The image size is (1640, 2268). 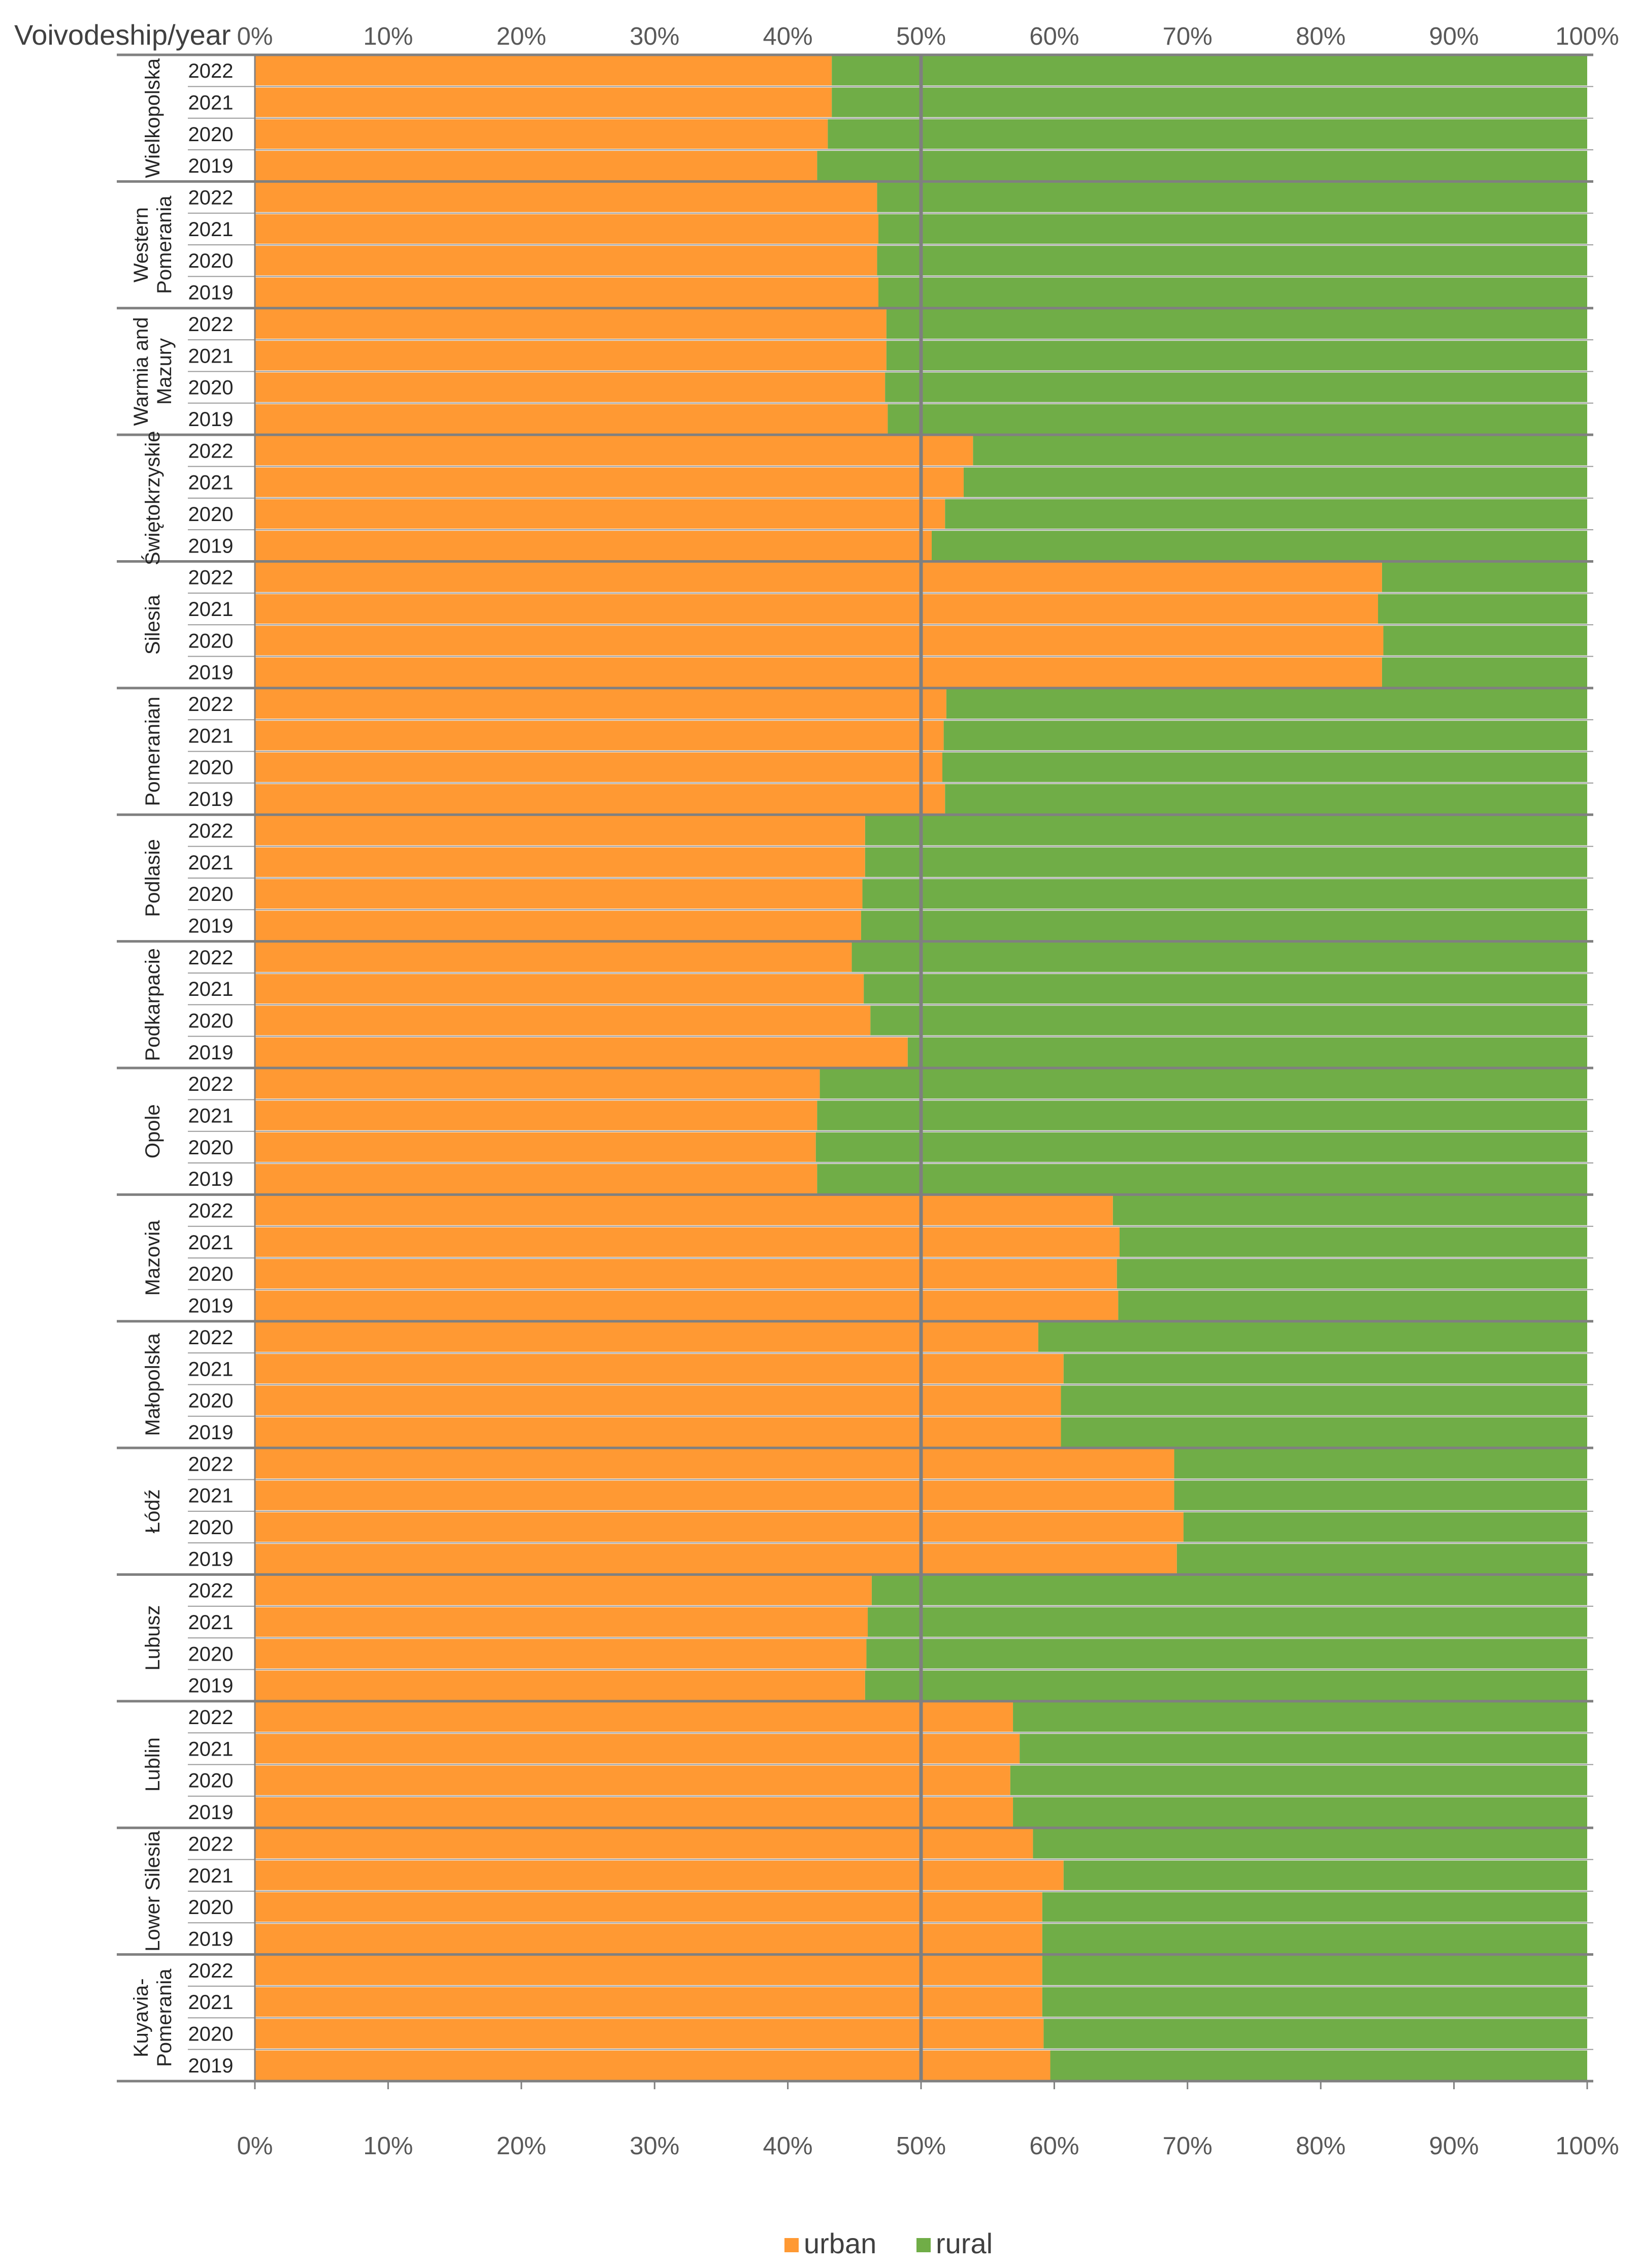 I want to click on voivodeship-label-line: Lower Silesia, so click(x=153, y=1891).